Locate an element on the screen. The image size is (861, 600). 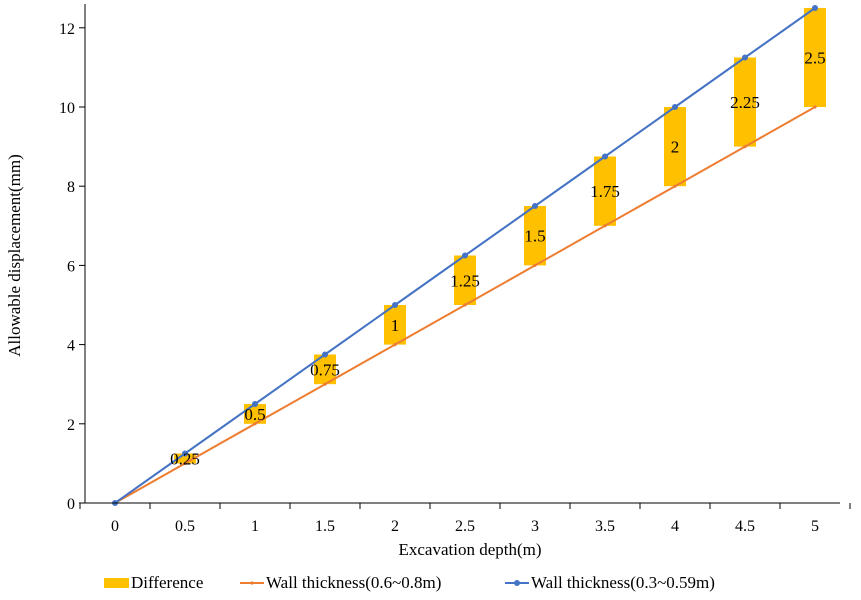
y-tick-label: 12 is located at coordinates (67, 29).